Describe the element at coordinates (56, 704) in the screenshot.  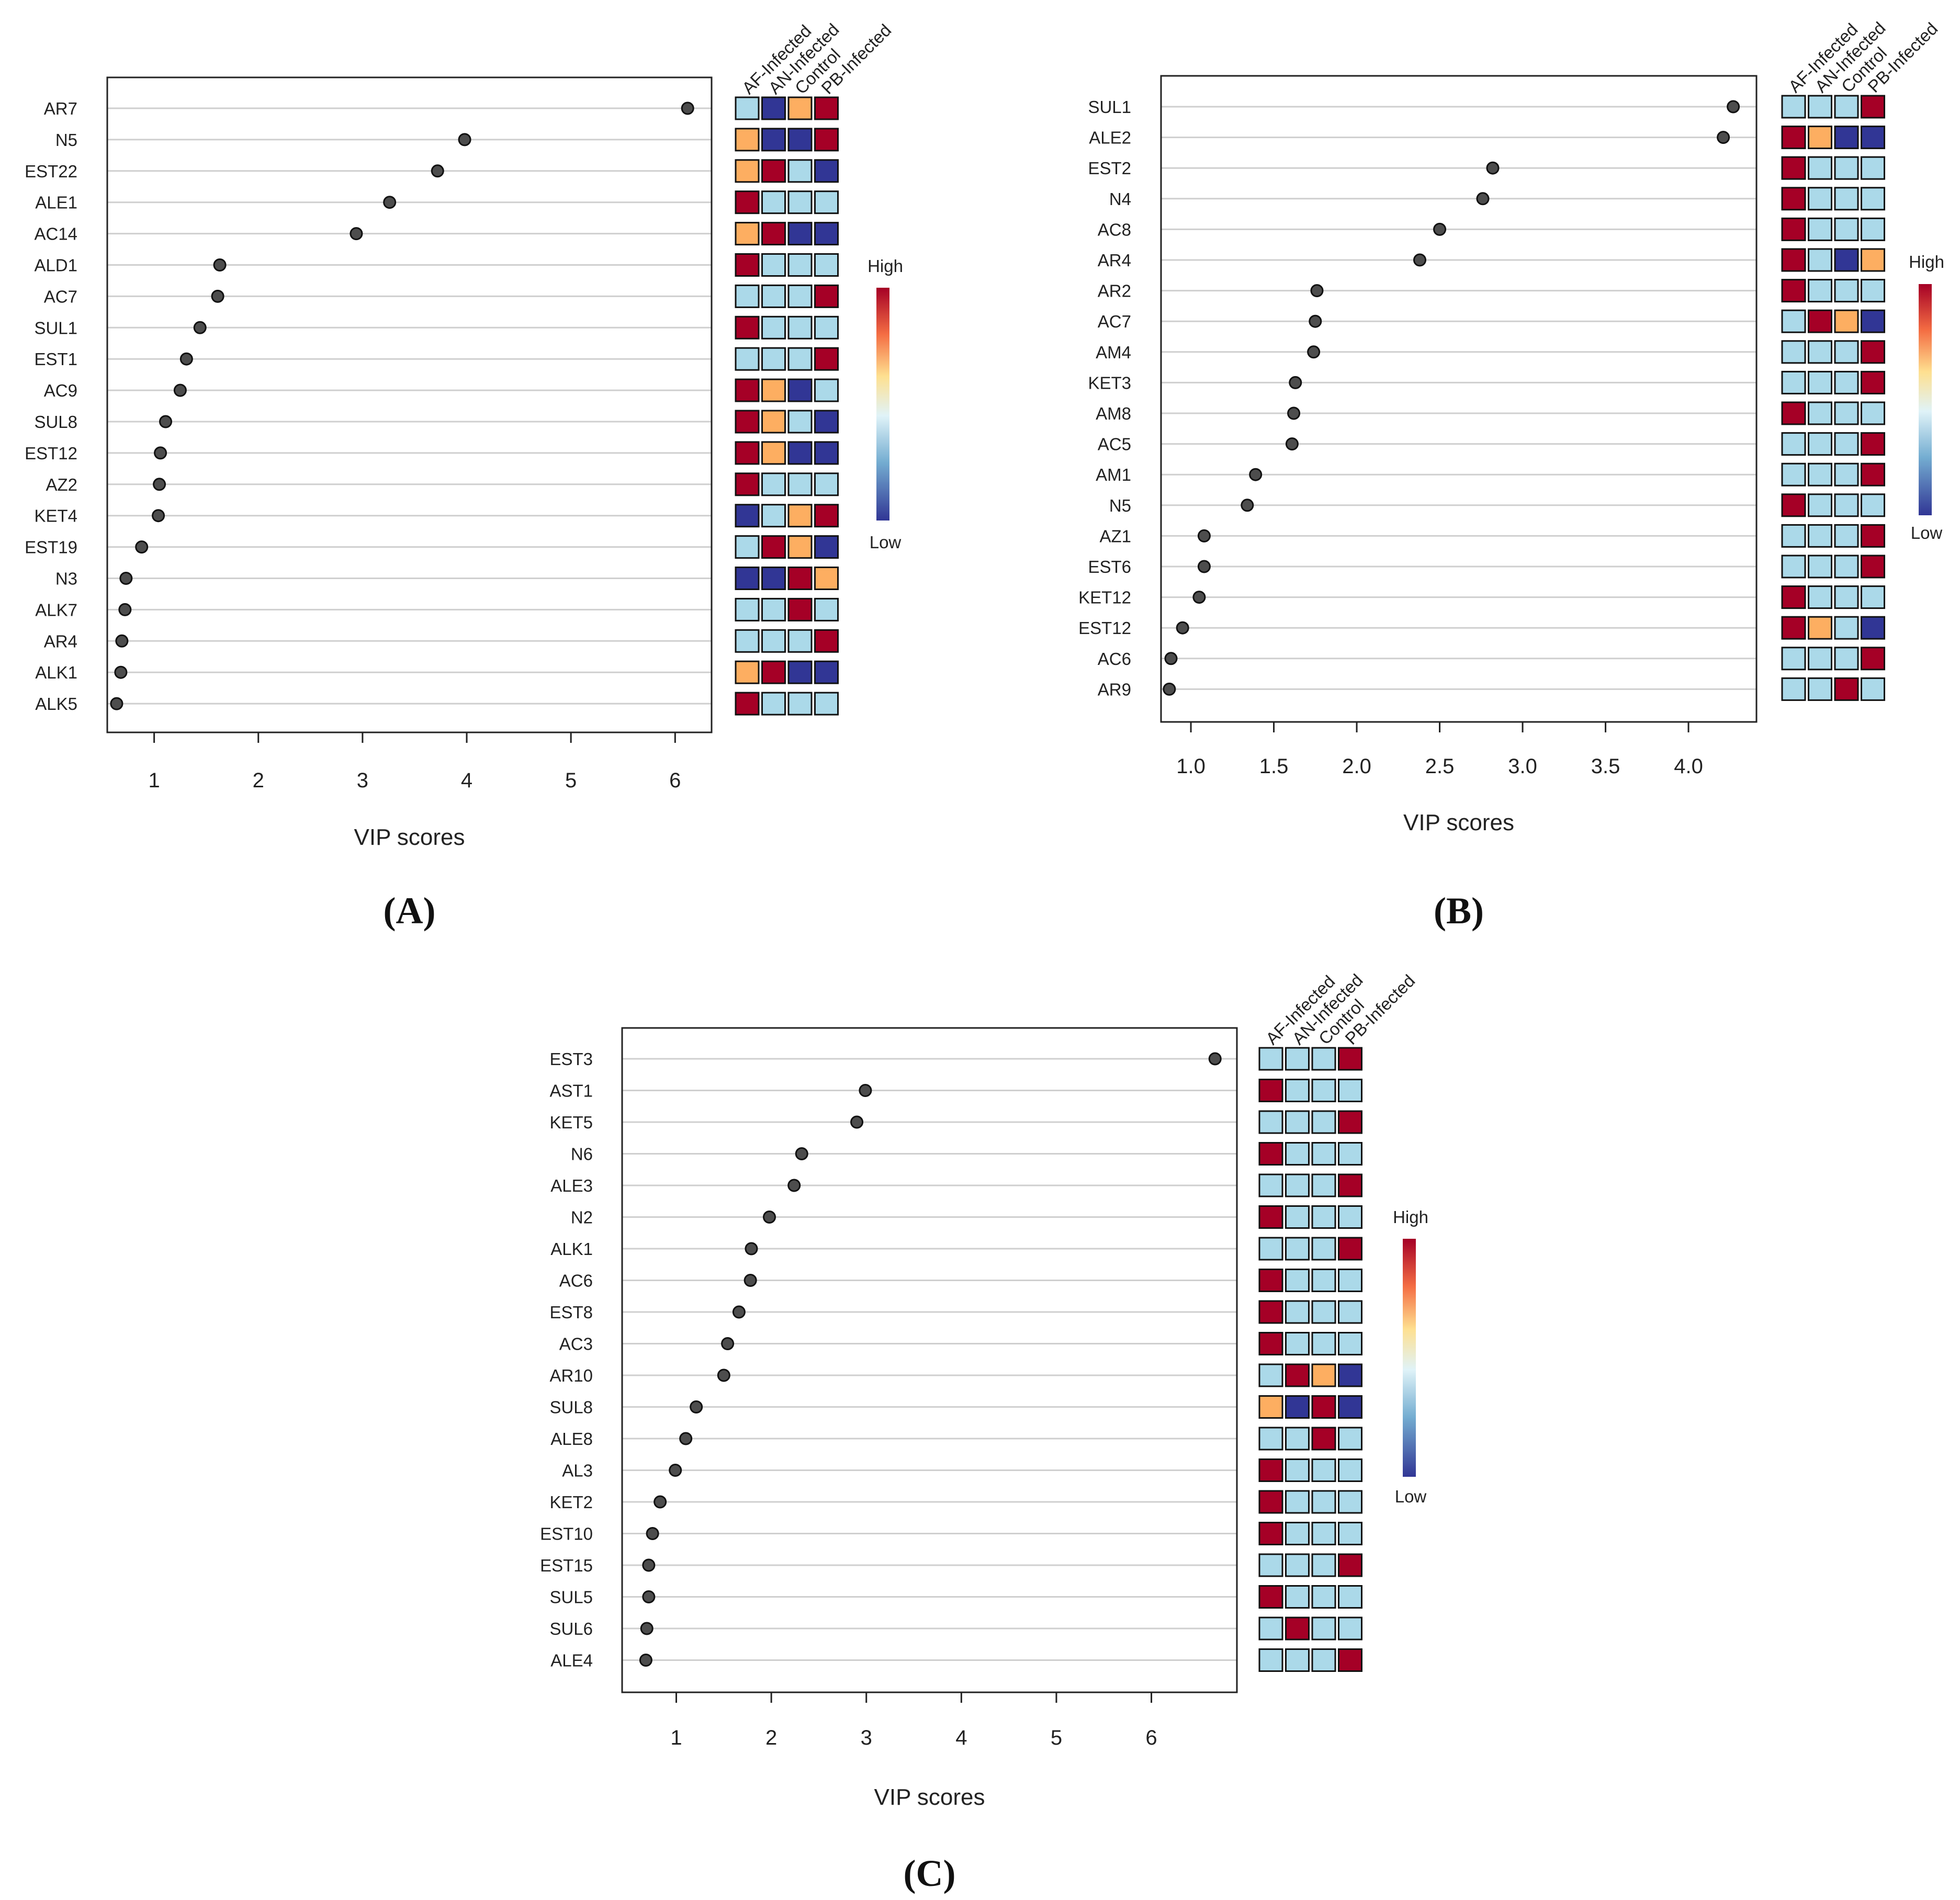
I see `compound-label: ALK5` at that location.